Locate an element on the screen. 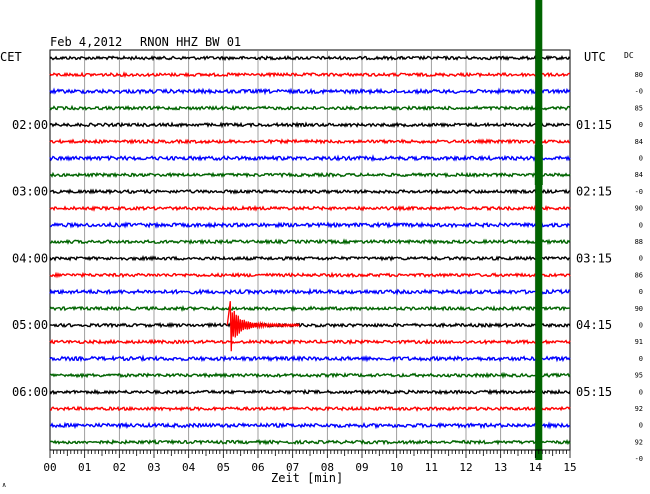 The width and height of the screenshot is (650, 494). dc-value: 88 is located at coordinates (639, 242).